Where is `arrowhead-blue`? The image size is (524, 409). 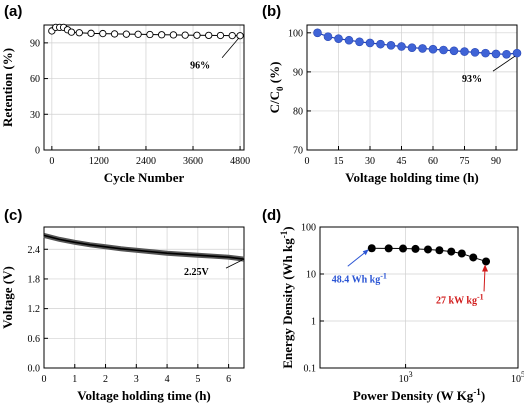 arrowhead-blue is located at coordinates (365, 252).